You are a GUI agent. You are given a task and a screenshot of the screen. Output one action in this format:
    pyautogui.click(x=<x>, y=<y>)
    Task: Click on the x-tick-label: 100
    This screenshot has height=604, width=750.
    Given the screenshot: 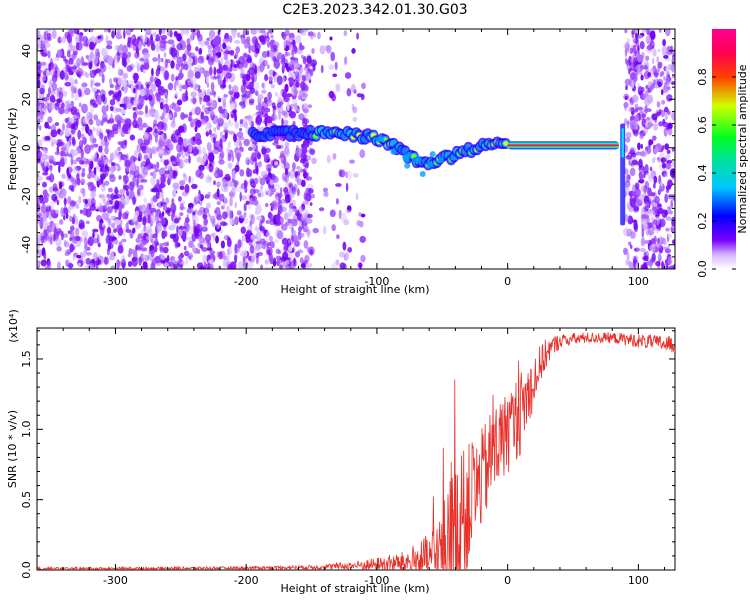 What is the action you would take?
    pyautogui.click(x=638, y=281)
    